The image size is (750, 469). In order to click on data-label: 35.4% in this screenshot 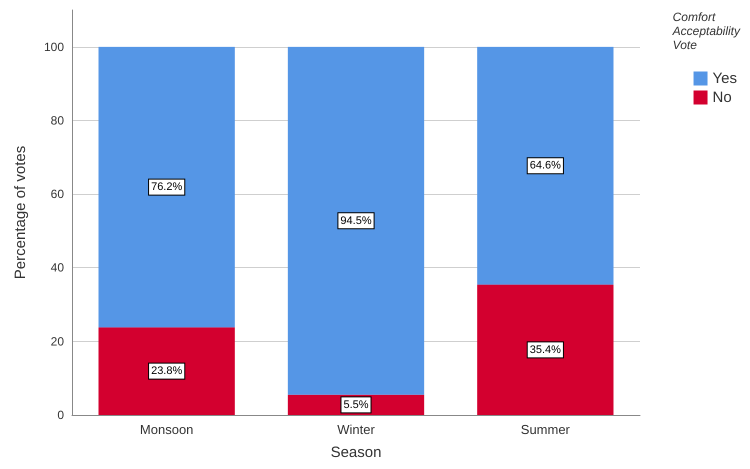, I will do `click(546, 350)`.